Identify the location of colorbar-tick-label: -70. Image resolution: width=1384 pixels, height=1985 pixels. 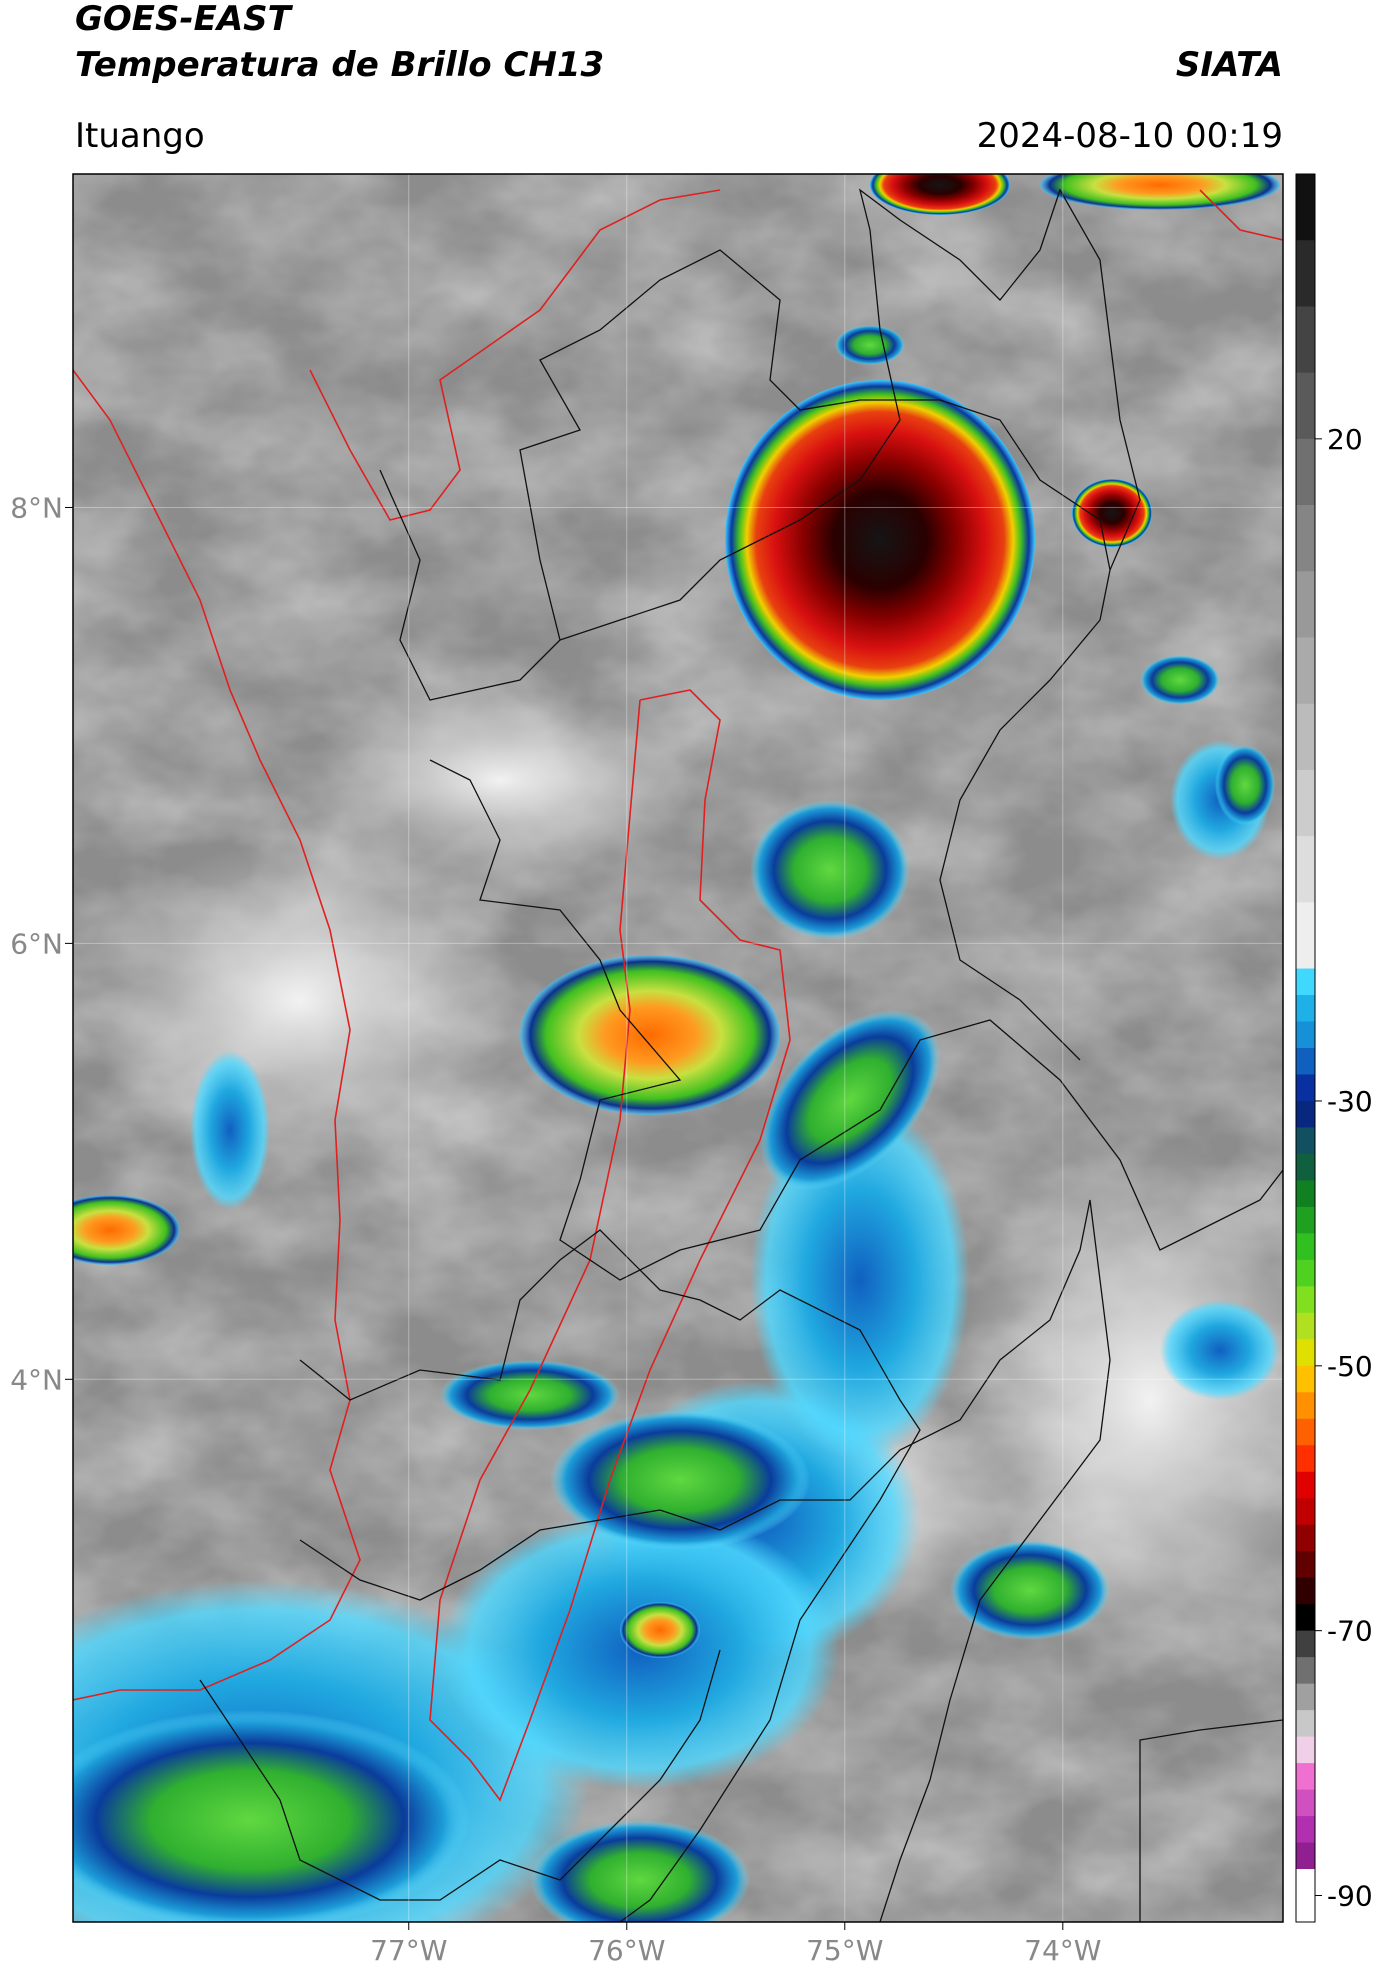
(1350, 1631).